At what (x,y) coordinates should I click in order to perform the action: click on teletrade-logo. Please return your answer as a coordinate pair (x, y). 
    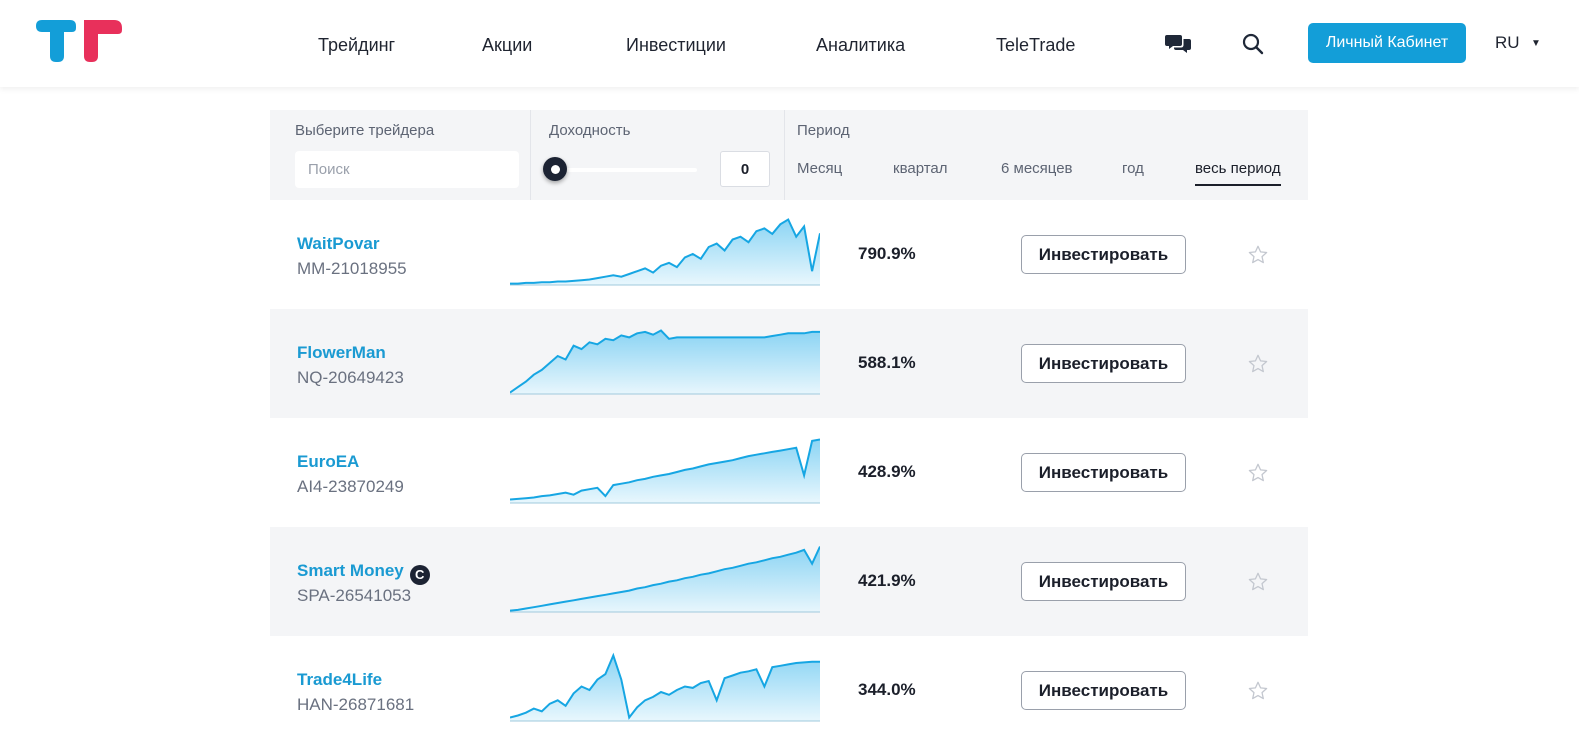
    Looking at the image, I should click on (79, 41).